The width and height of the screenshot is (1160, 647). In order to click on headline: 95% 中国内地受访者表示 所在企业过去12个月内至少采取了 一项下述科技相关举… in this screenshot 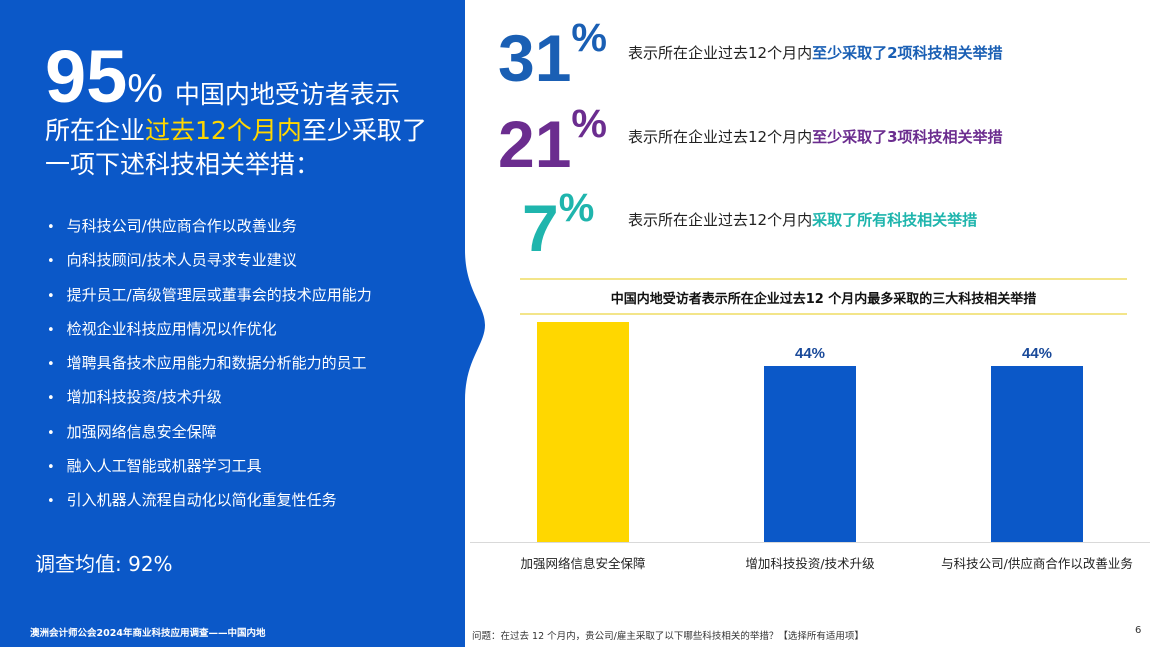, I will do `click(245, 111)`.